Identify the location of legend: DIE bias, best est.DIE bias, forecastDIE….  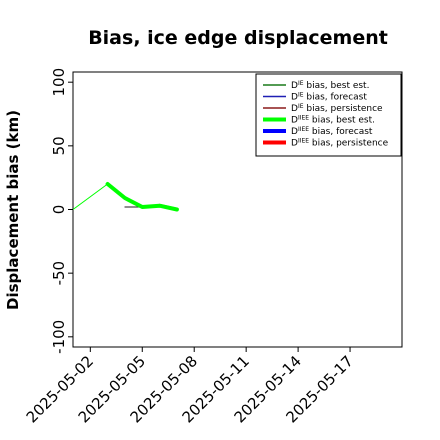
(328, 115).